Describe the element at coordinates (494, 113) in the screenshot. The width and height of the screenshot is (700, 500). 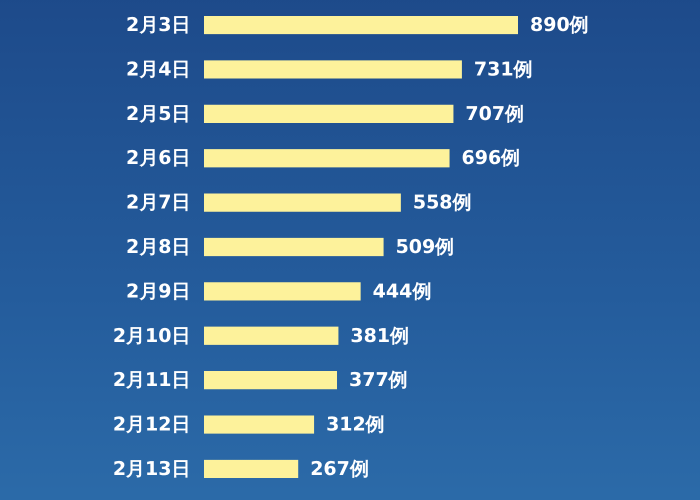
I see `data-label: 707例` at that location.